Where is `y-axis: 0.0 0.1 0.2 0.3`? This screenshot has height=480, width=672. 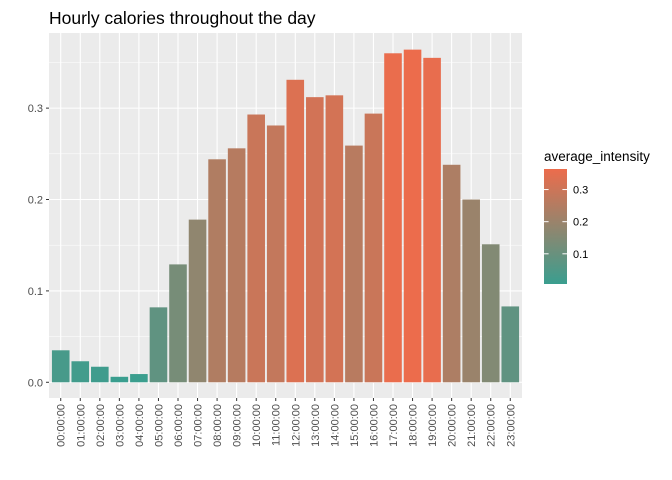 y-axis: 0.0 0.1 0.2 0.3 is located at coordinates (38, 246).